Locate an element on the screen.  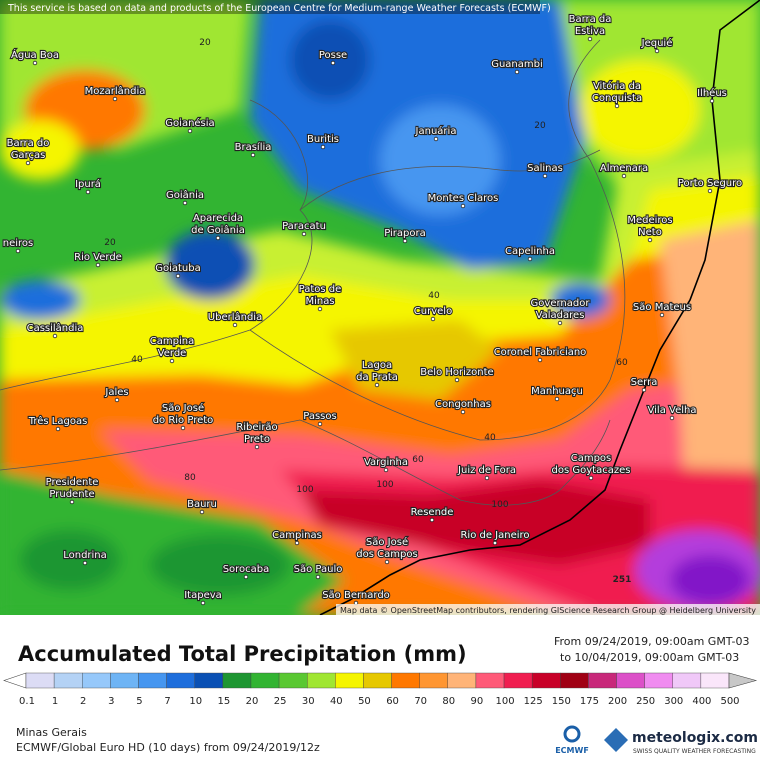
scale-label: 90 is located at coordinates (477, 701).